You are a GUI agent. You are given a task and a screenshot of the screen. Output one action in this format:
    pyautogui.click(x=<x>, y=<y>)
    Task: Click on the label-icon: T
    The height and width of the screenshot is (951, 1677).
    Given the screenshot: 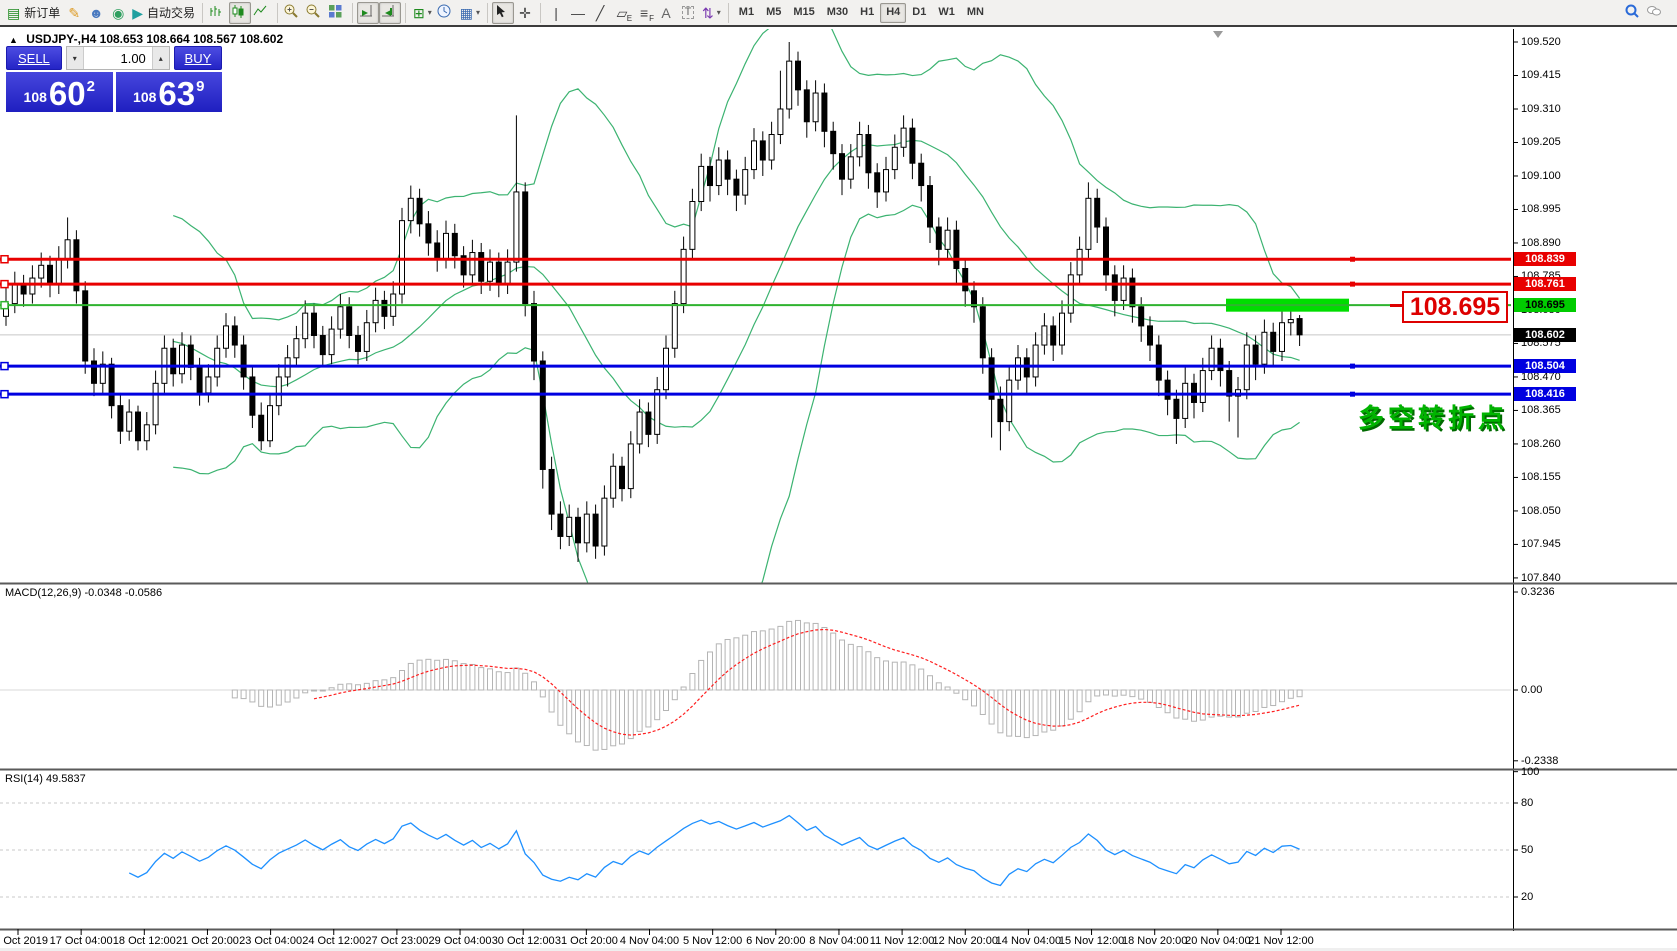 What is the action you would take?
    pyautogui.click(x=688, y=12)
    